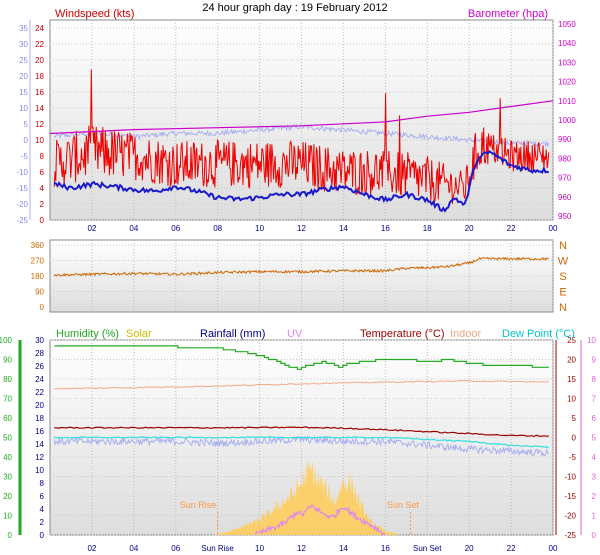 This screenshot has height=555, width=600. What do you see at coordinates (259, 548) in the screenshot?
I see `weather-x-tick: 10` at bounding box center [259, 548].